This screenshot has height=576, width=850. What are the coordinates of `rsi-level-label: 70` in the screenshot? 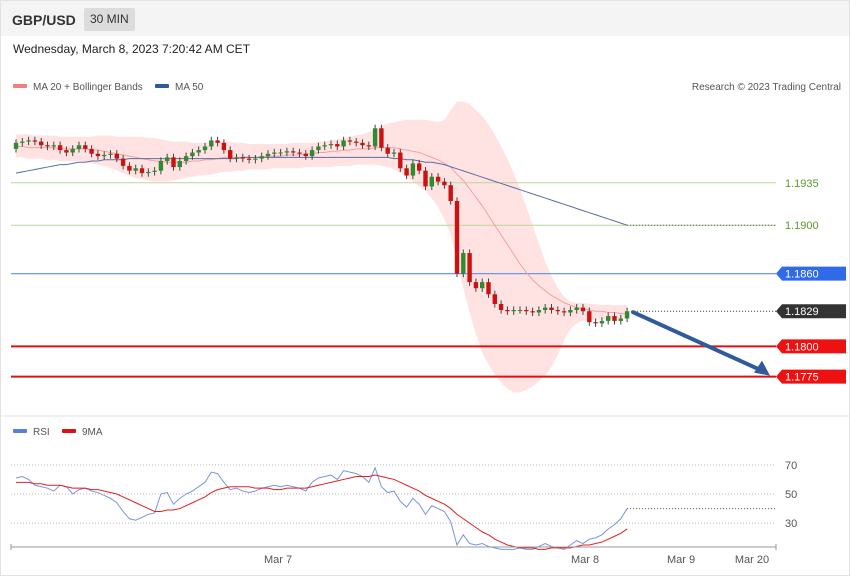 It's located at (791, 466).